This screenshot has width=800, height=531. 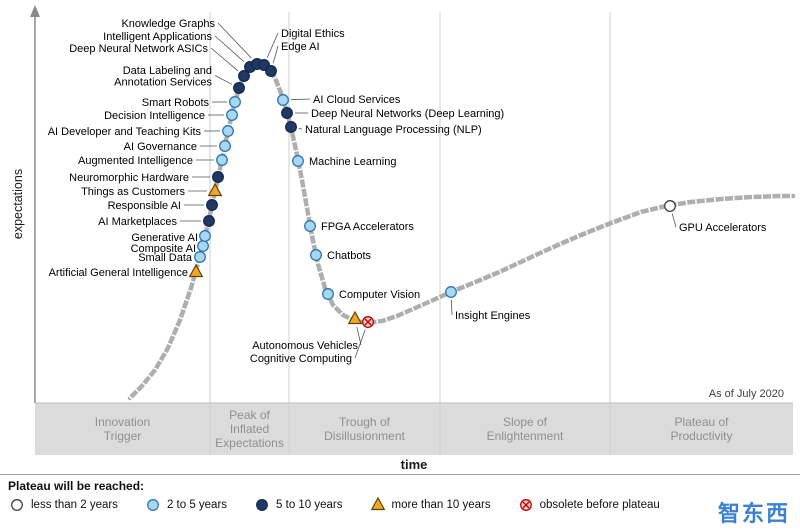 I want to click on gt10-legend-marker, so click(x=377, y=504).